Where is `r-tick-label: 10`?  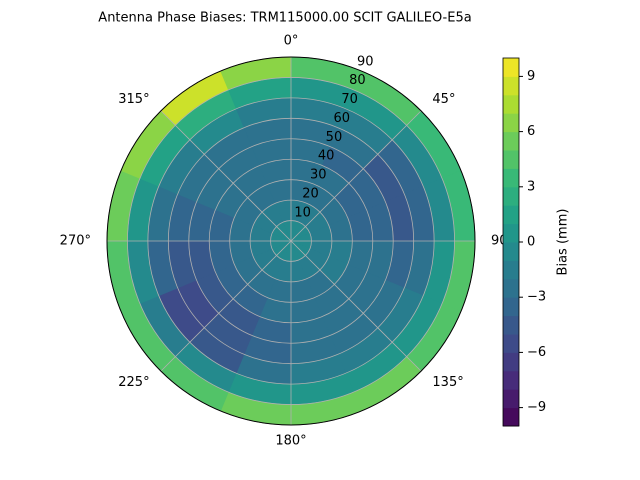
r-tick-label: 10 is located at coordinates (302, 212).